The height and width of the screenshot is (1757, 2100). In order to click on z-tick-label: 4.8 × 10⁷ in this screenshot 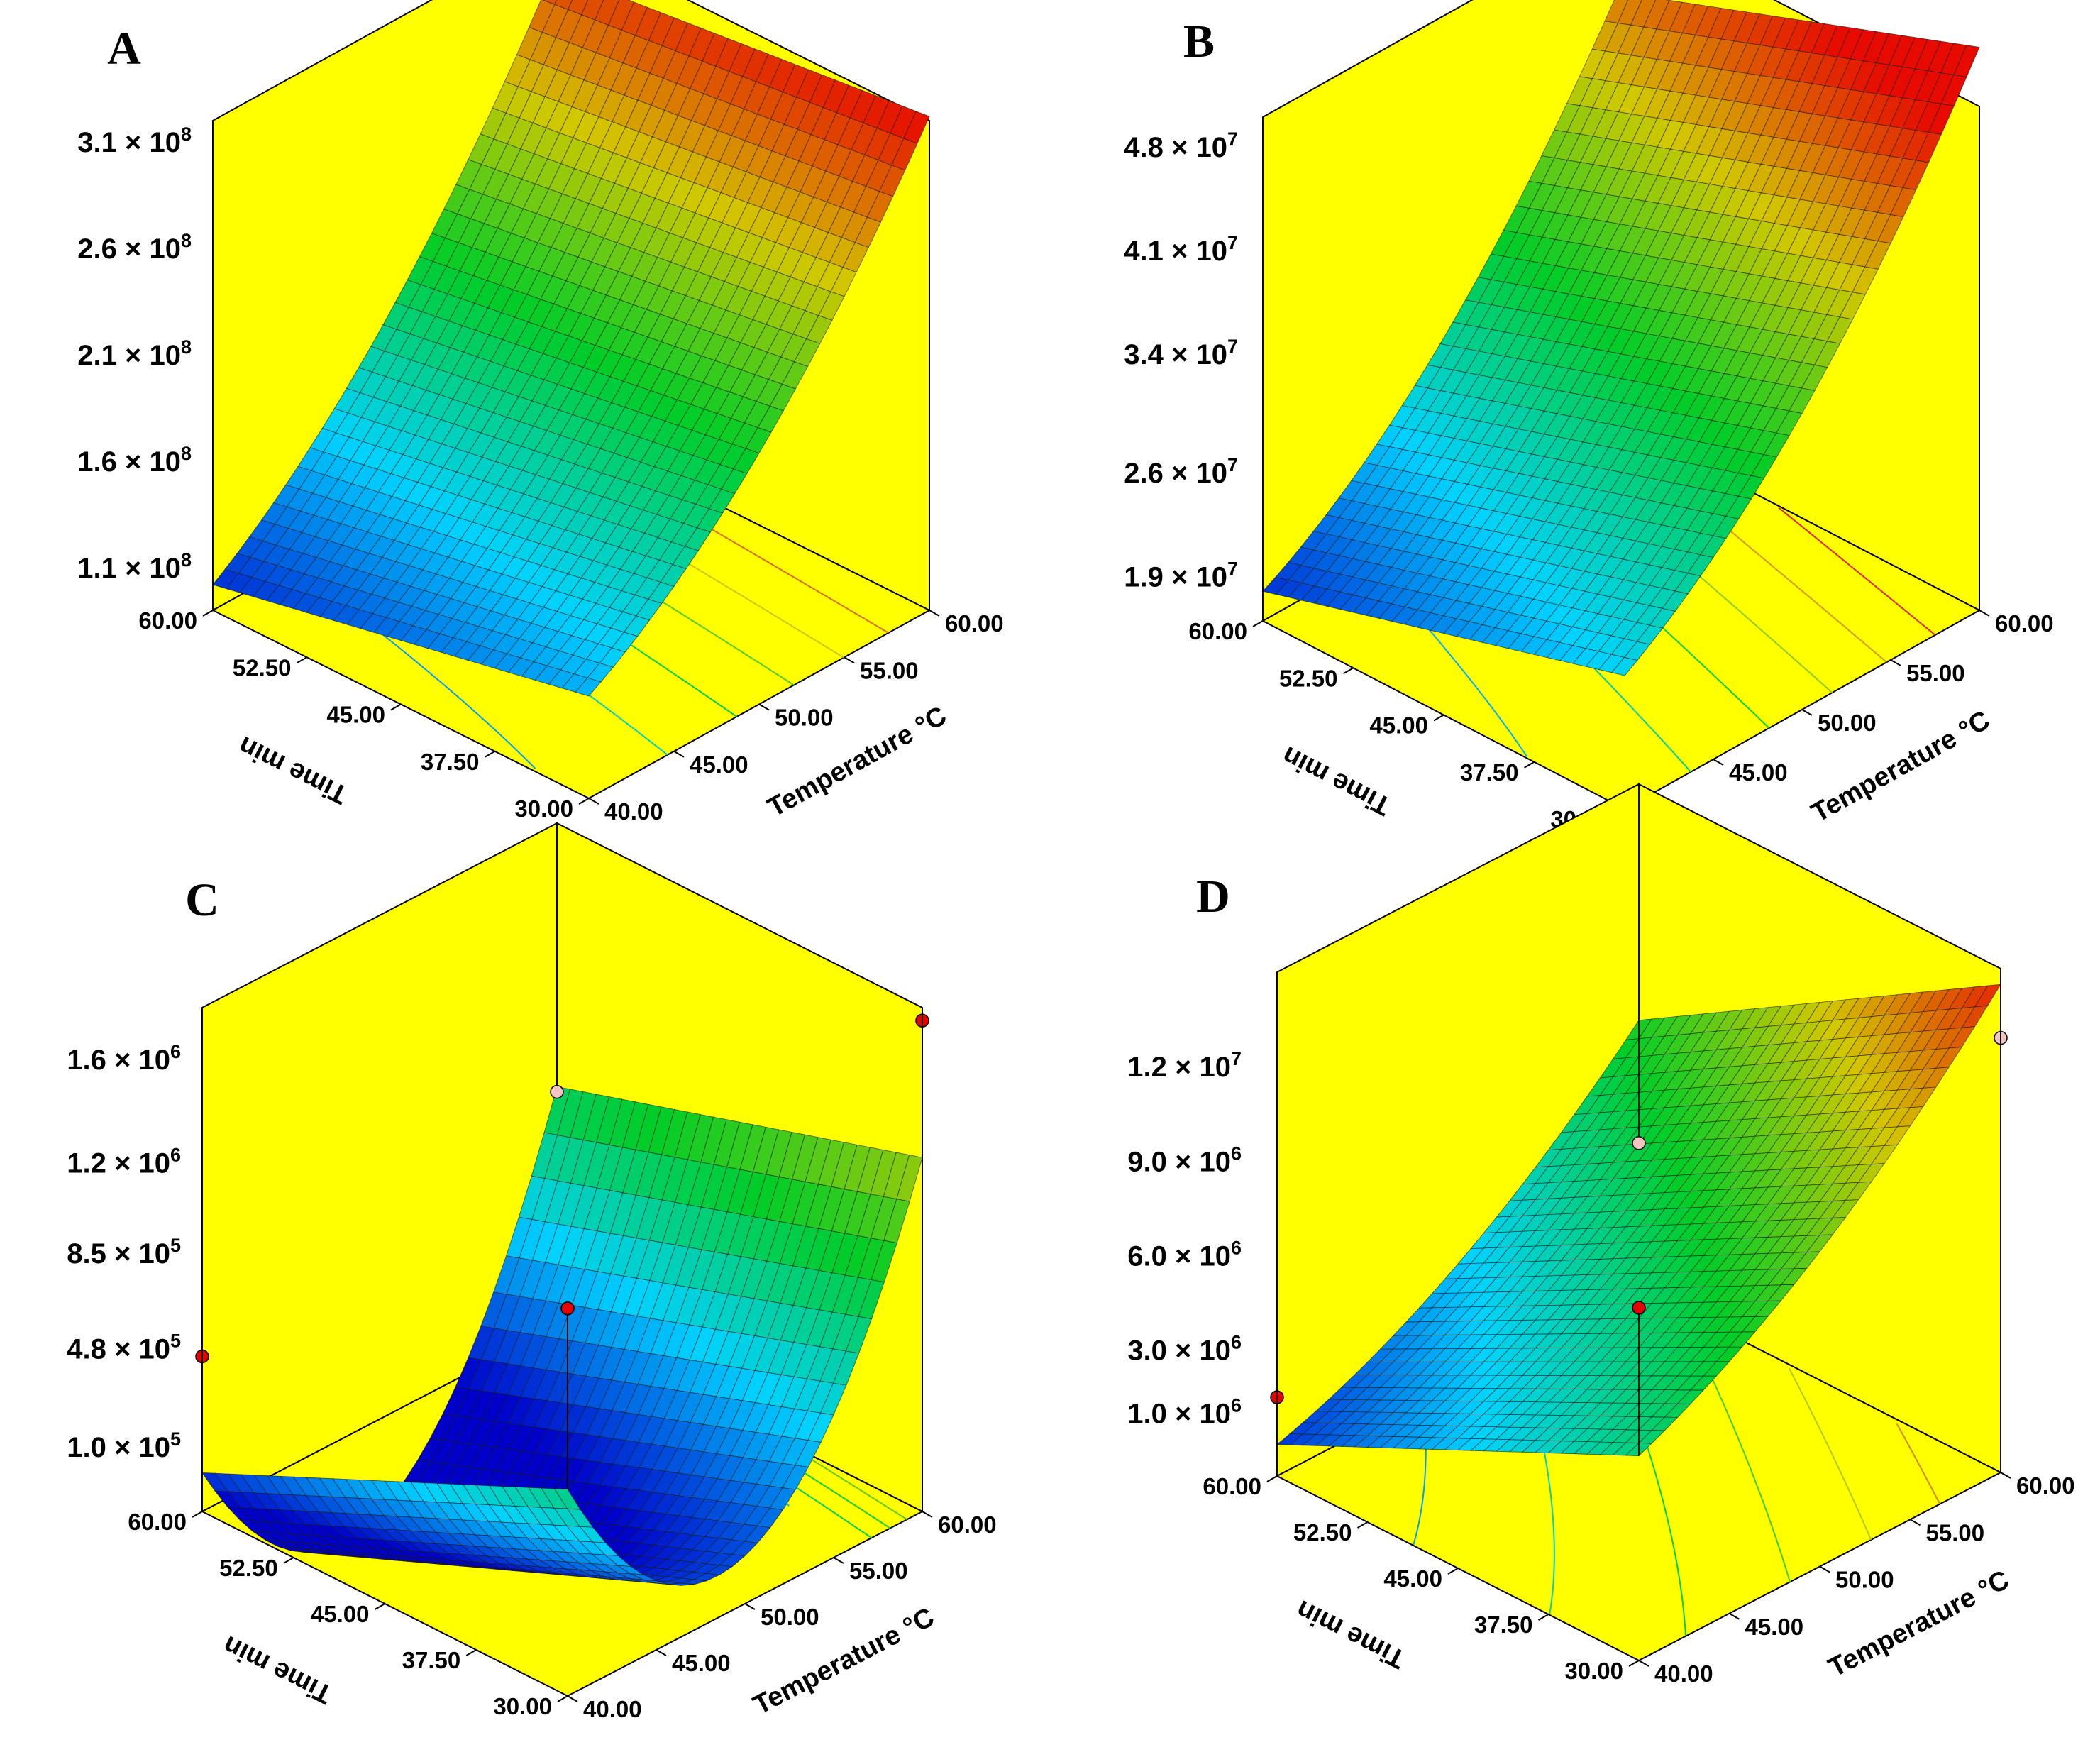, I will do `click(1181, 145)`.